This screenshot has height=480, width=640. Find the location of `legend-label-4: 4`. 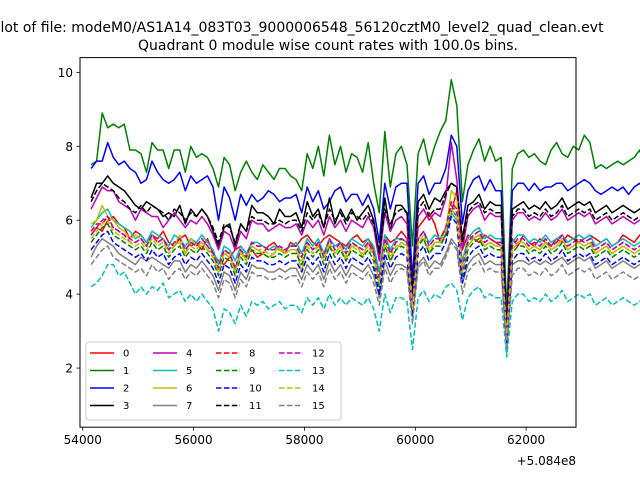

legend-label-4: 4 is located at coordinates (189, 354).